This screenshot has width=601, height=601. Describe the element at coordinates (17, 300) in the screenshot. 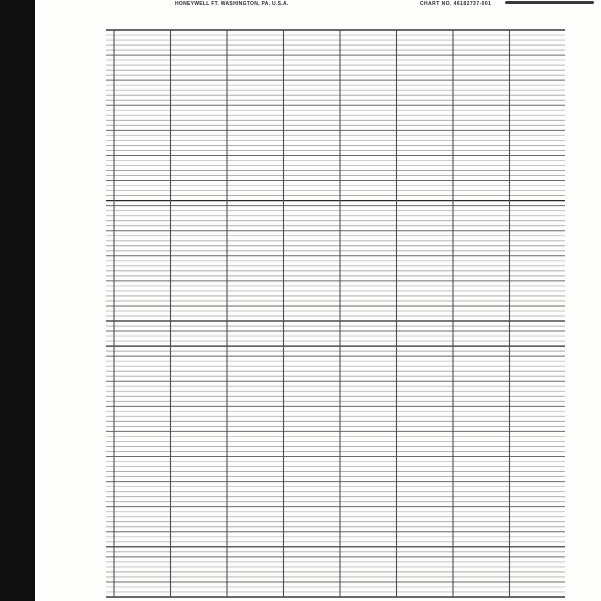

I see `scanner-edge-band` at that location.